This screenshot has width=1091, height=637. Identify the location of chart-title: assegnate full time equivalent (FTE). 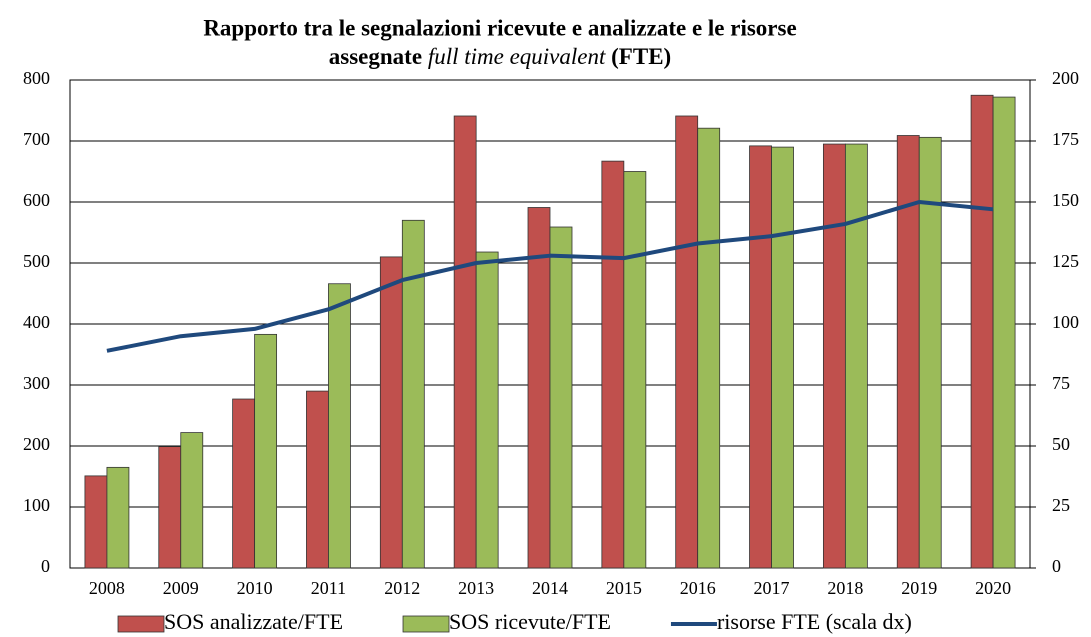
(500, 56).